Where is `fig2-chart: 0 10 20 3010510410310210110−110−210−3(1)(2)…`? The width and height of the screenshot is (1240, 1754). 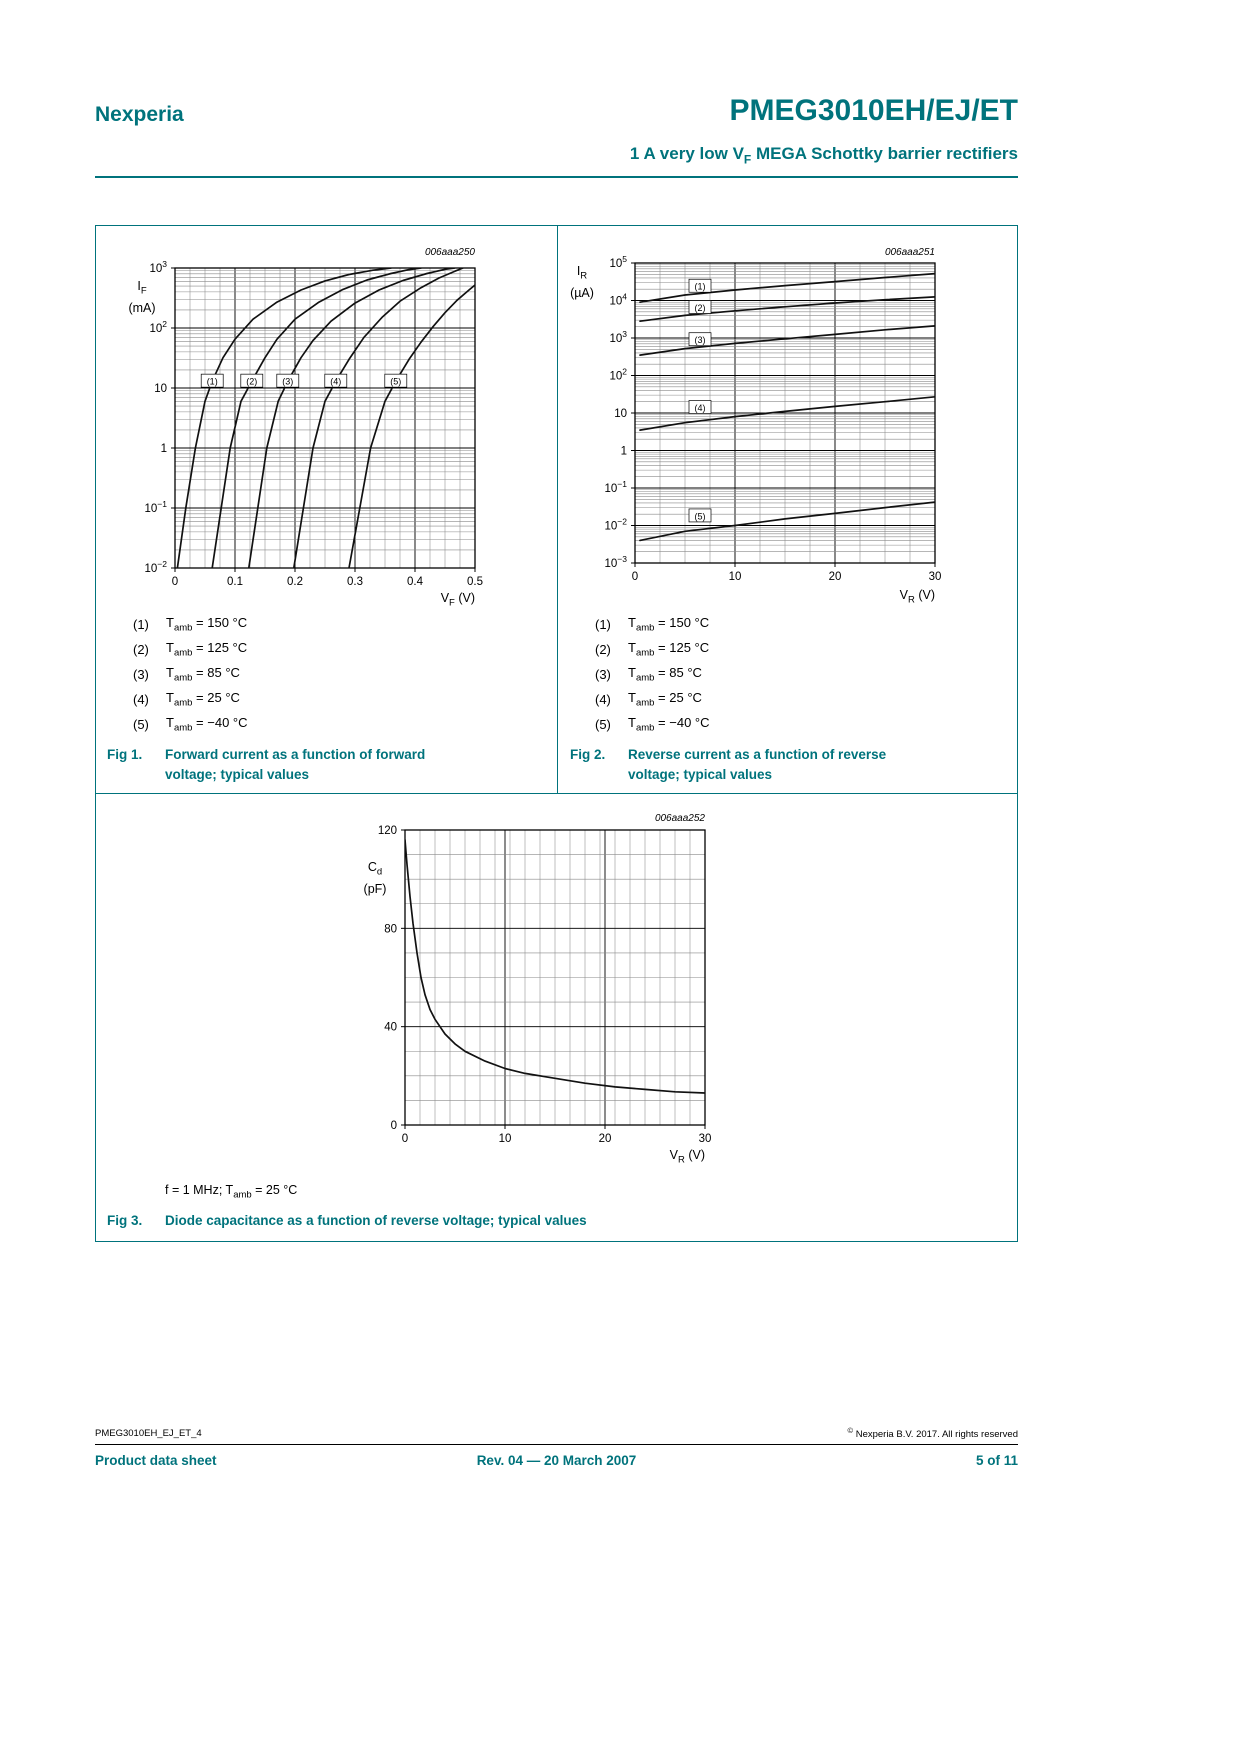
fig2-chart: 0 10 20 3010510410310210110−110−210−3(1)(2)… is located at coordinates (773, 418).